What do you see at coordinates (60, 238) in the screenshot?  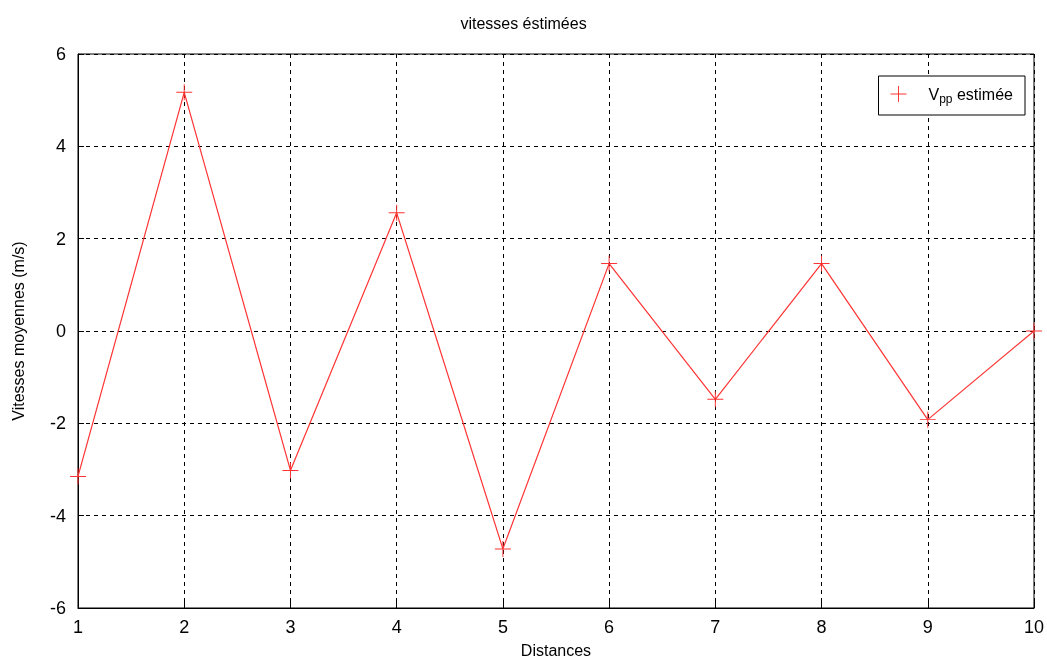 I see `y-tick-label: 2` at bounding box center [60, 238].